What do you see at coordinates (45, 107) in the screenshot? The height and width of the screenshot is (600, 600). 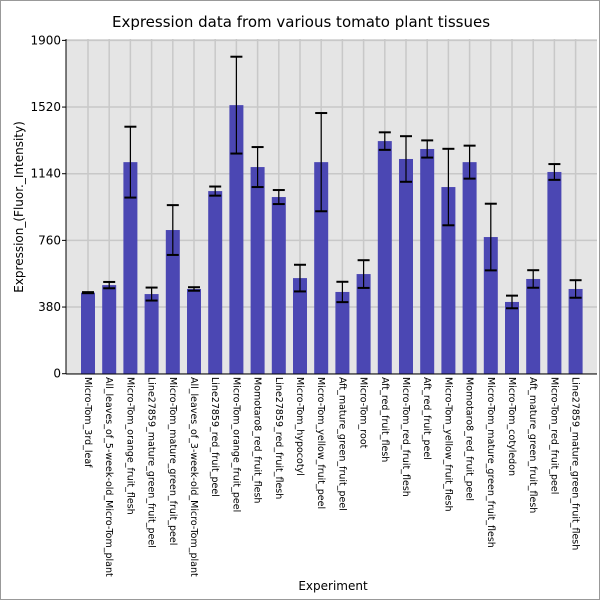 I see `y-tick-label: 1520` at bounding box center [45, 107].